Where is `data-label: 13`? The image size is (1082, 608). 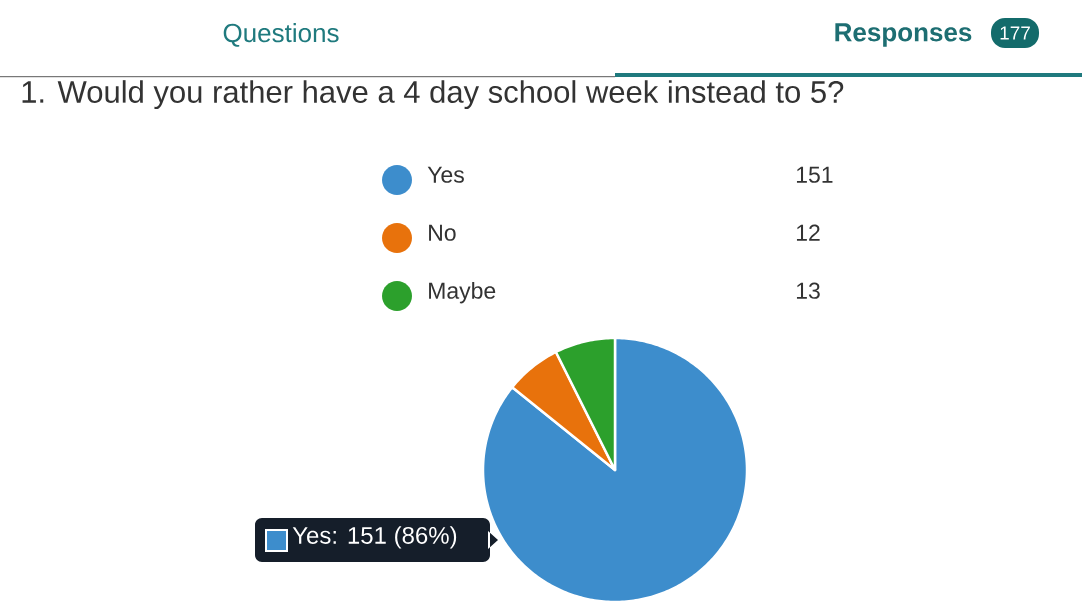 data-label: 13 is located at coordinates (808, 290).